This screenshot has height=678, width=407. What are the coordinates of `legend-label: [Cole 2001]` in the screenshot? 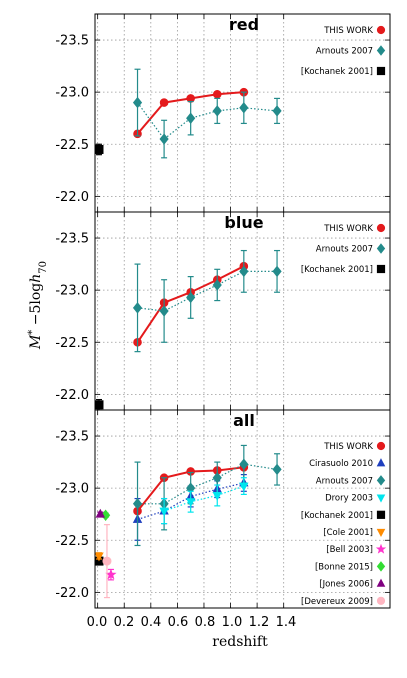 It's located at (348, 533).